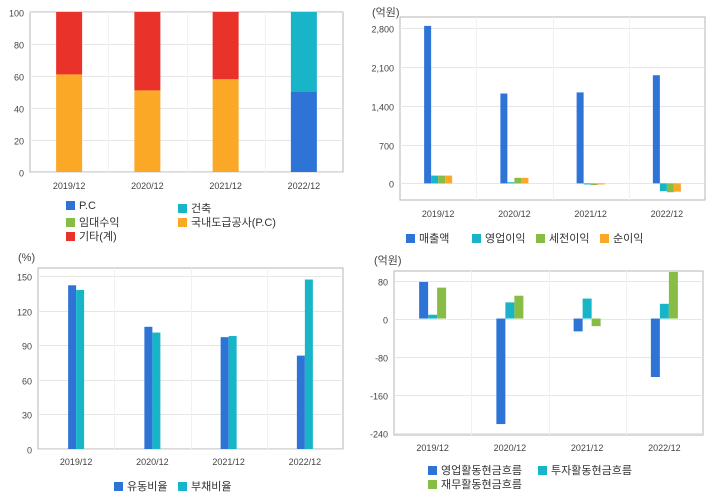 Image resolution: width=720 pixels, height=496 pixels. Describe the element at coordinates (16, 14) in the screenshot. I see `y-tick-label: 100` at that location.